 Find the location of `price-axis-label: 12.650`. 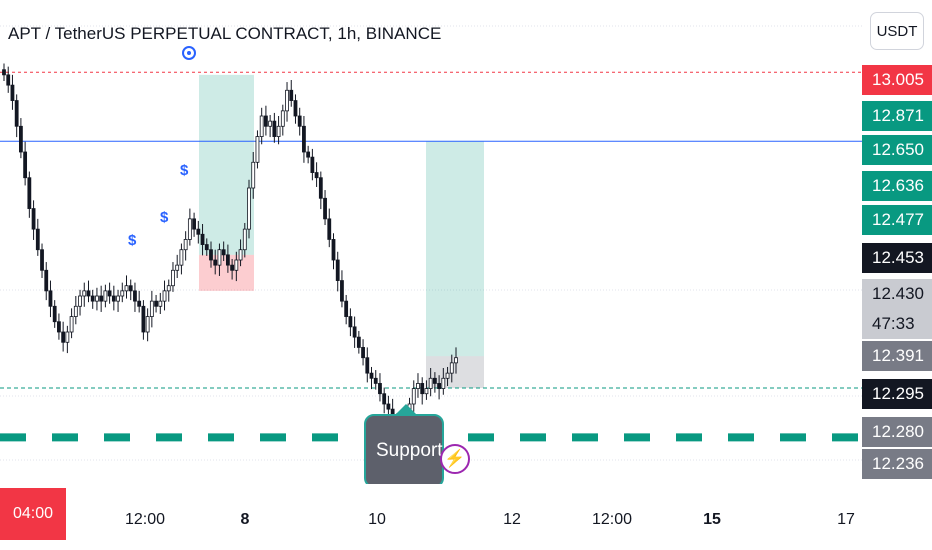

price-axis-label: 12.650 is located at coordinates (897, 150).